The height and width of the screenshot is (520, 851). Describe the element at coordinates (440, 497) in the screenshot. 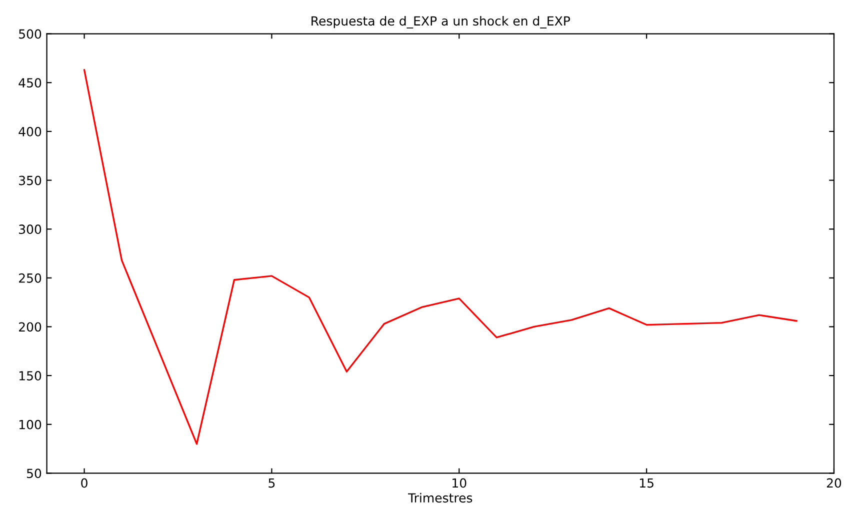

I see `x-axis-title: Trimestres` at that location.